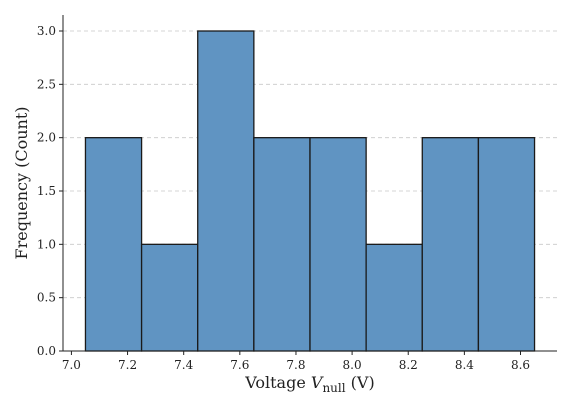  I want to click on x-tick-label: 8.0, so click(352, 365).